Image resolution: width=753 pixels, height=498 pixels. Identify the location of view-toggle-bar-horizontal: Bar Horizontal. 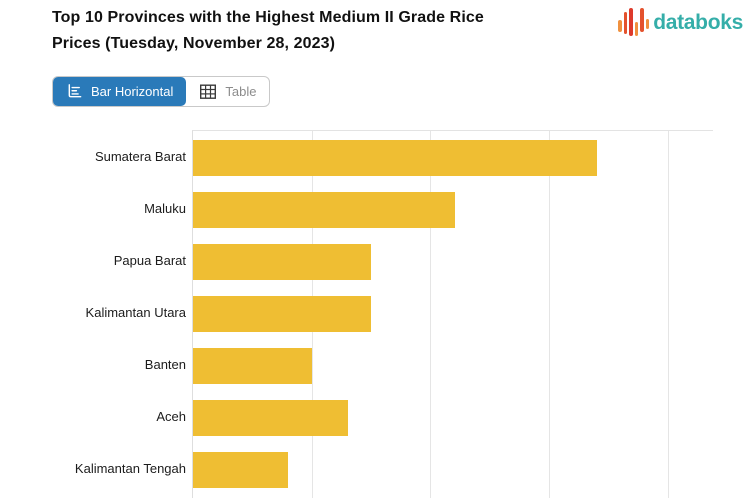
(120, 91).